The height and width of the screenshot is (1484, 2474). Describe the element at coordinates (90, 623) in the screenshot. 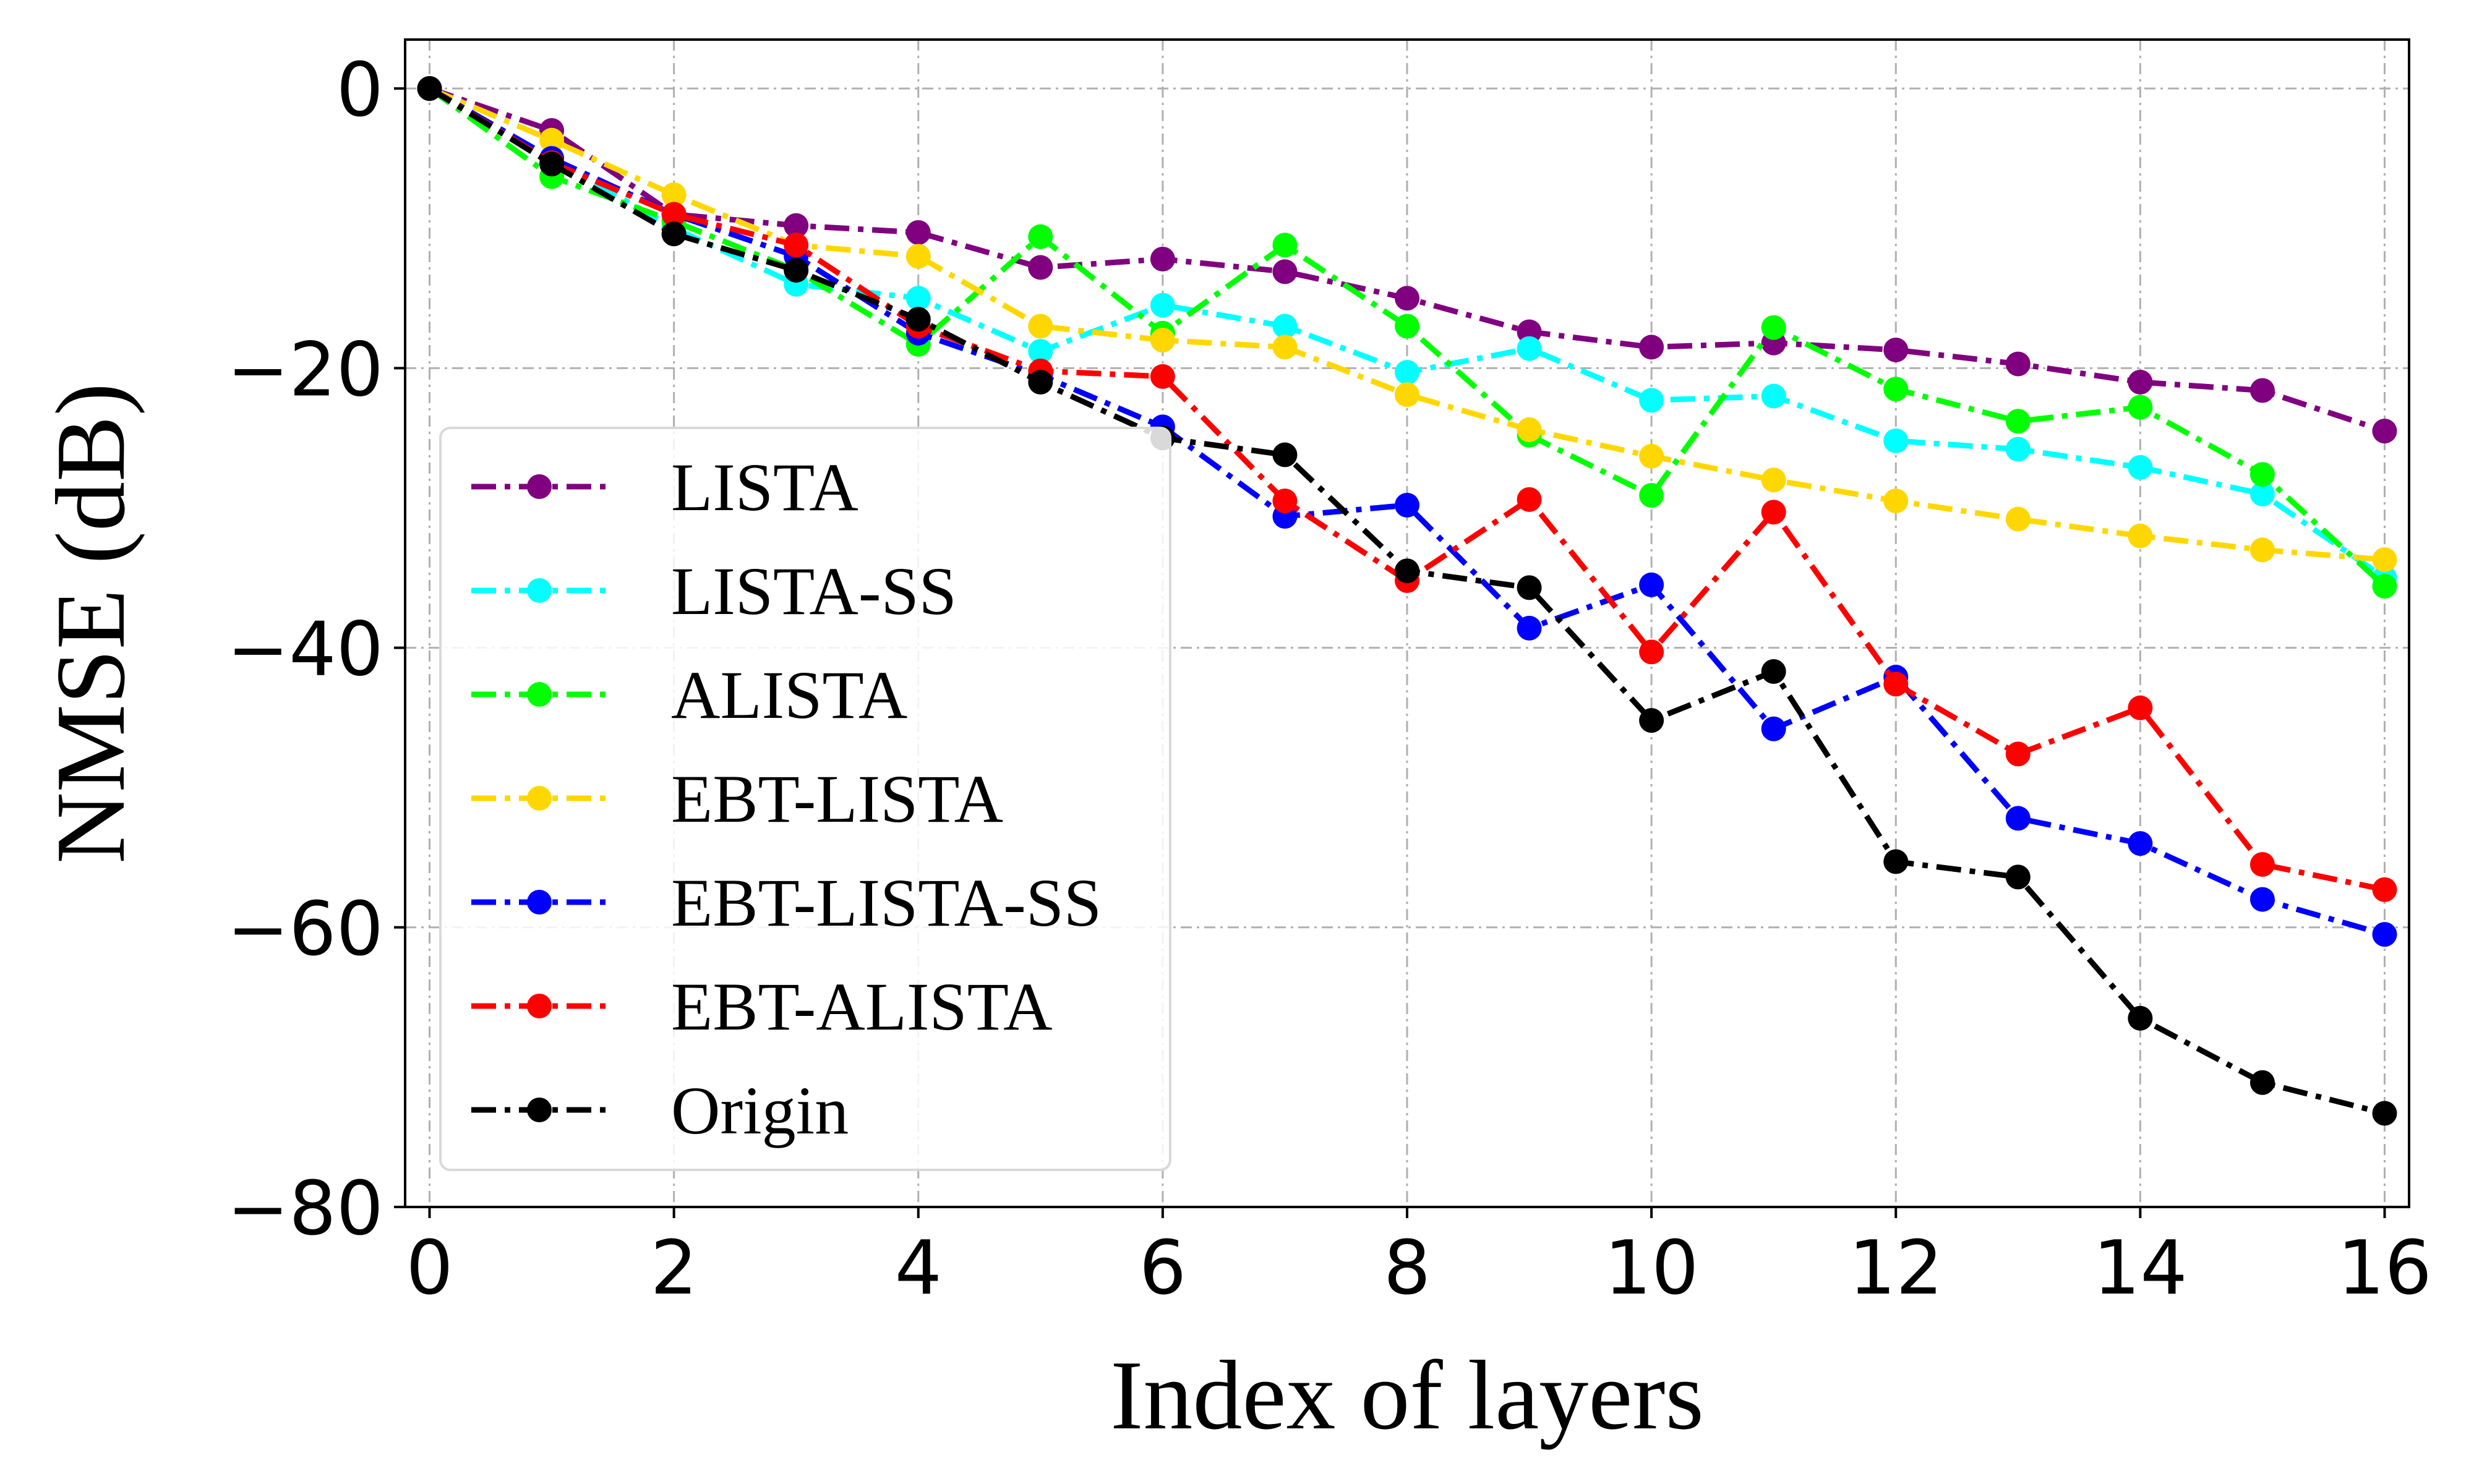

I see `y-axis-title: NMSE (dB)` at that location.